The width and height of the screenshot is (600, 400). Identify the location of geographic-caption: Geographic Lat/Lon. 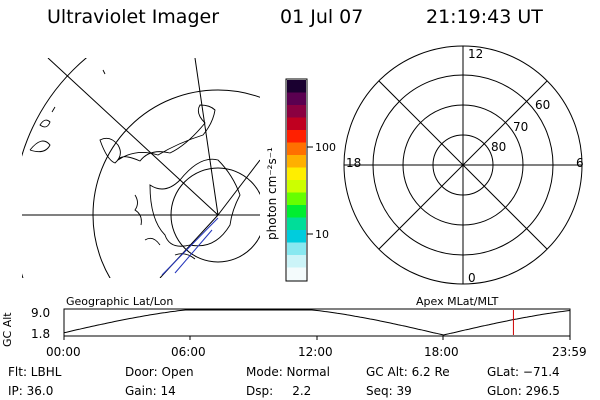
(120, 301).